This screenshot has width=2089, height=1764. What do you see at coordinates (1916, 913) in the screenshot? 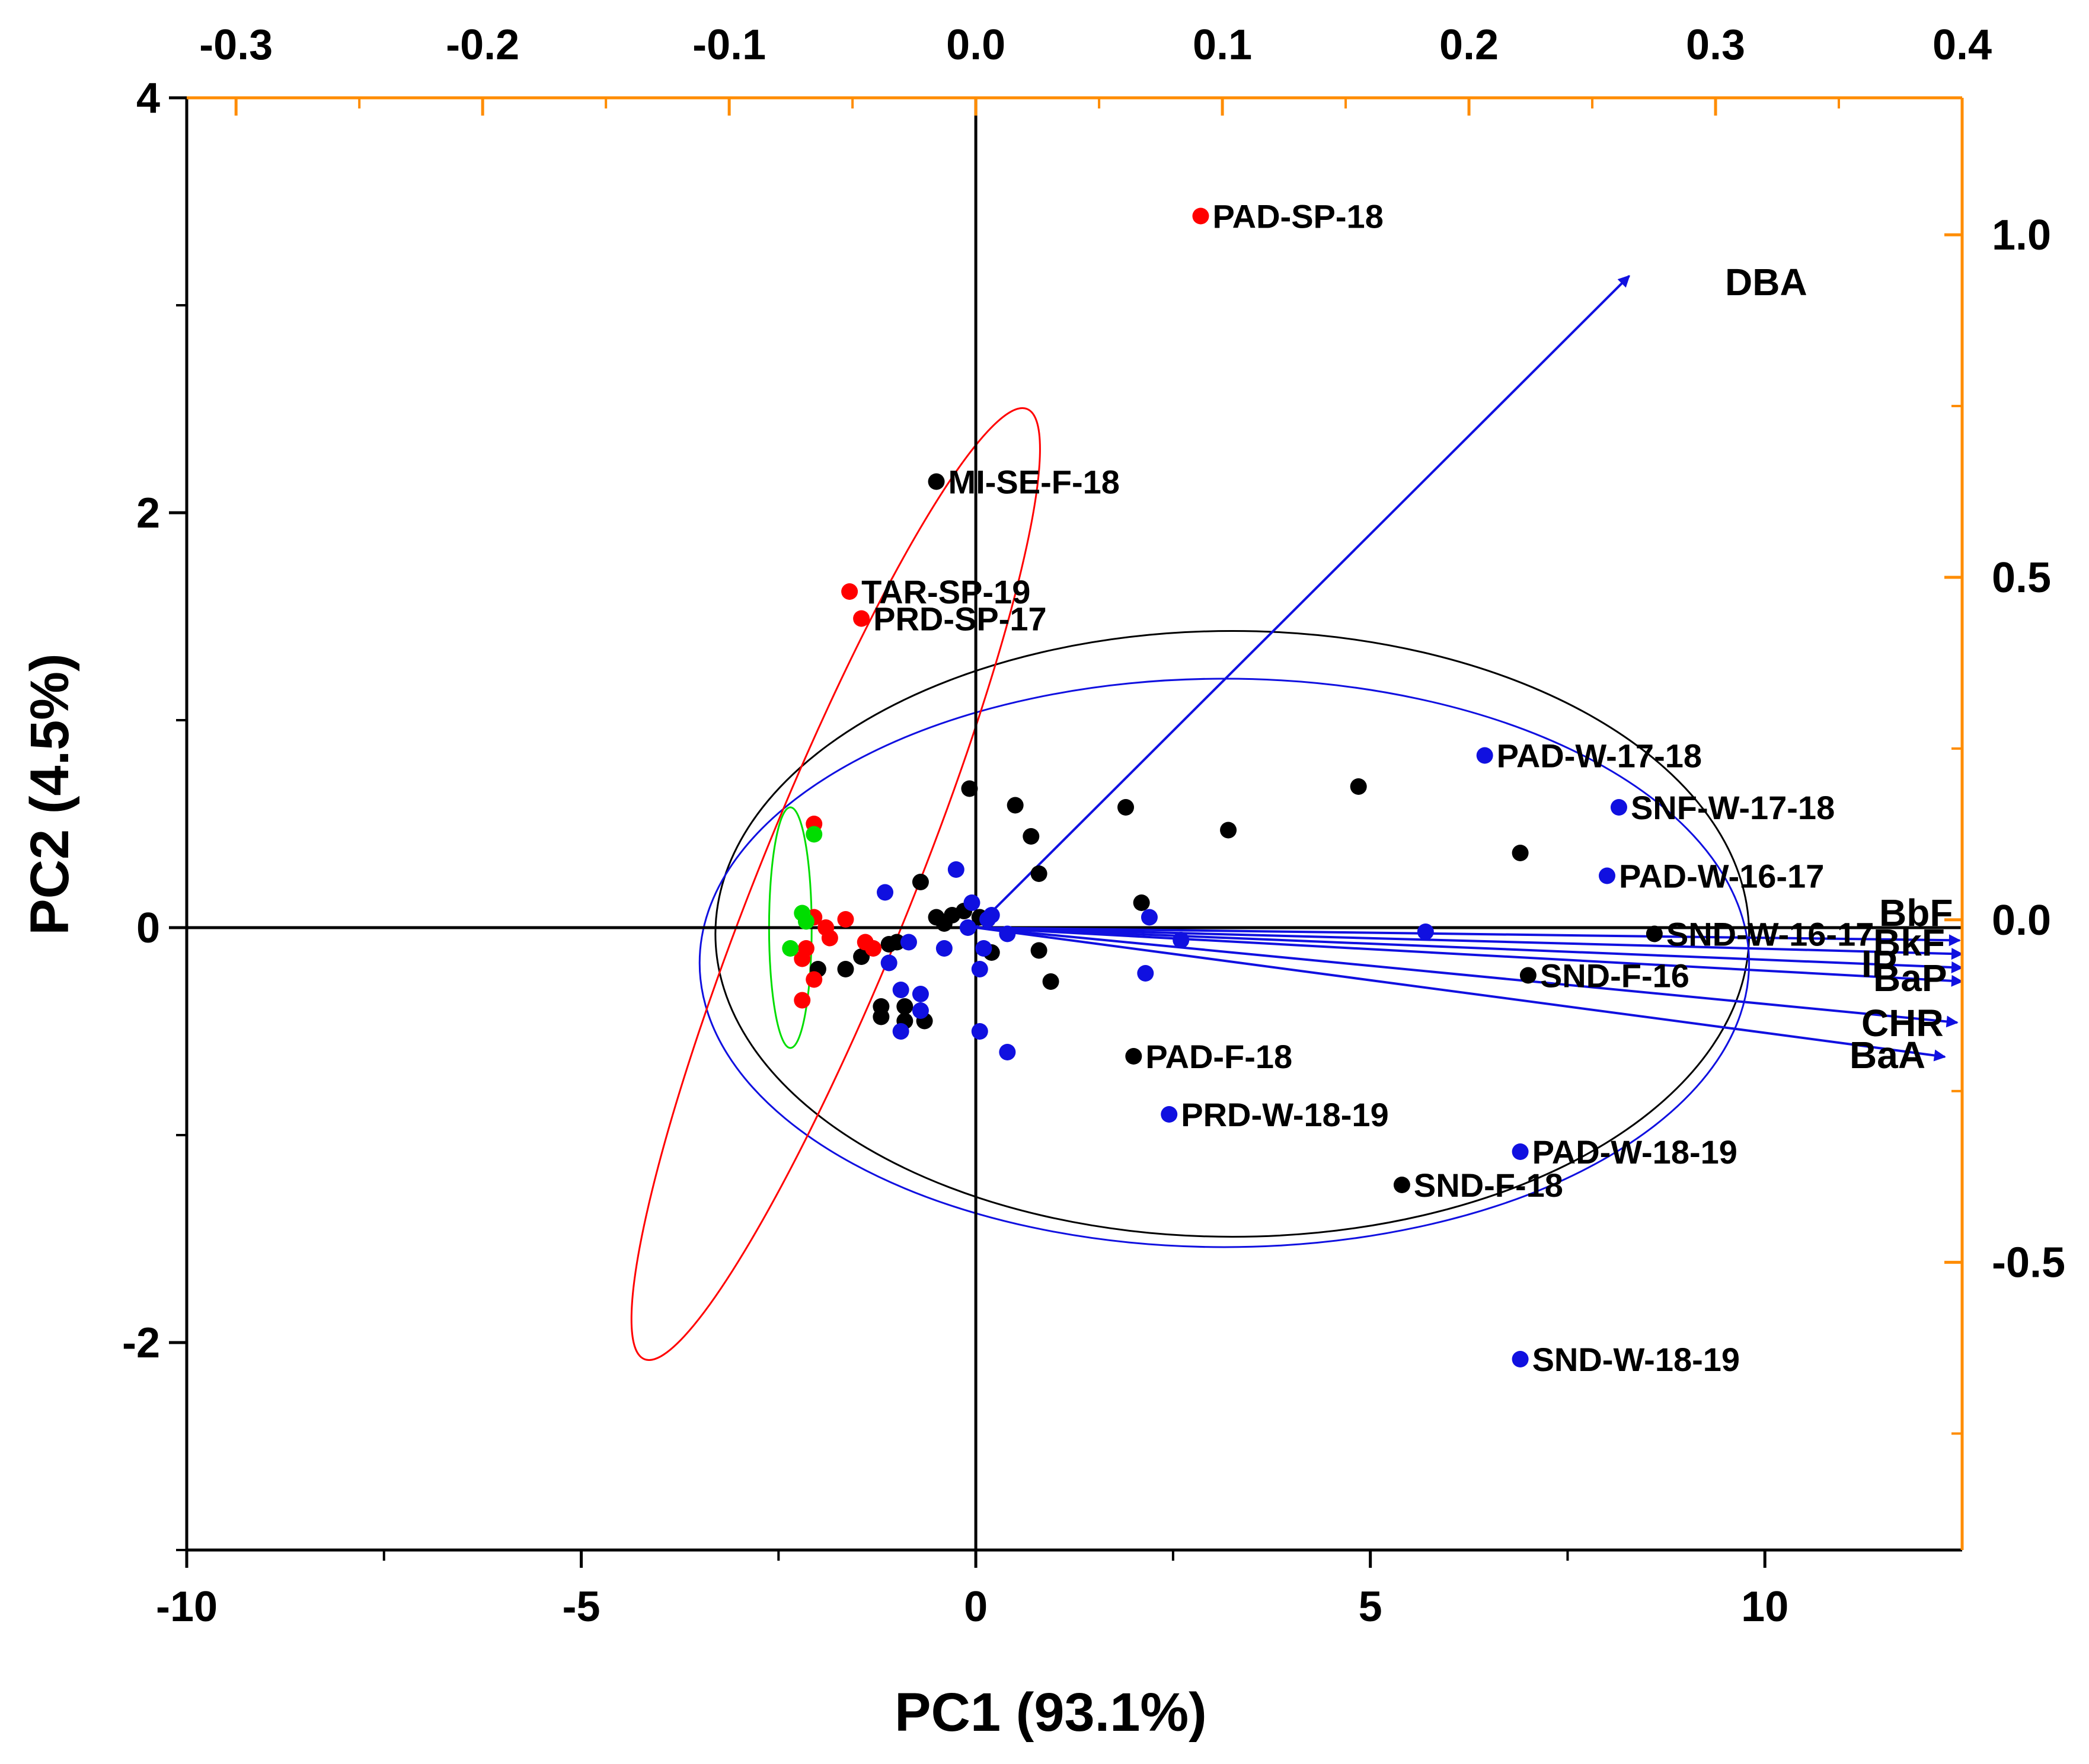
I see `vector-label-bbf: BbF` at bounding box center [1916, 913].